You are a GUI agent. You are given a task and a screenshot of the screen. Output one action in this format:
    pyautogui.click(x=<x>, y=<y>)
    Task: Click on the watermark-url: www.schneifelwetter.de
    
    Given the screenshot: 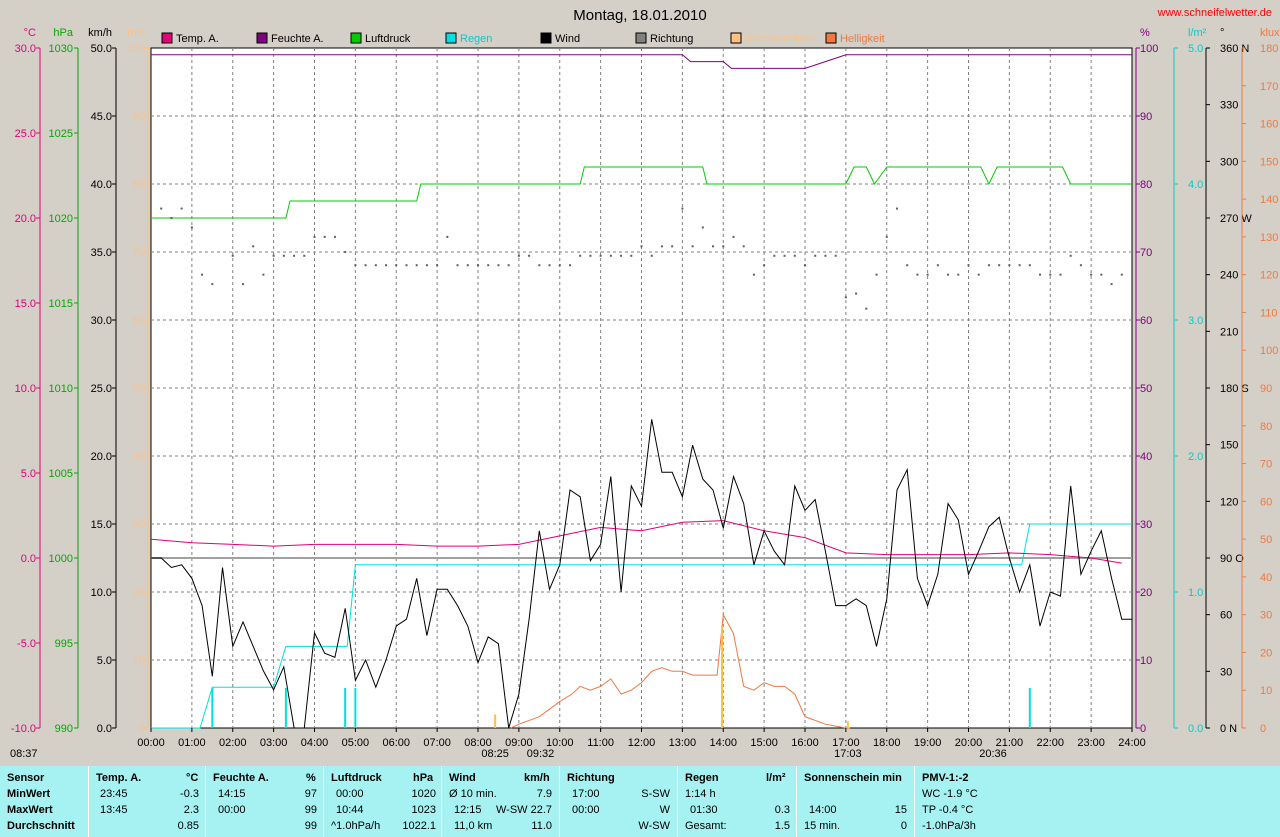 What is the action you would take?
    pyautogui.click(x=1214, y=13)
    